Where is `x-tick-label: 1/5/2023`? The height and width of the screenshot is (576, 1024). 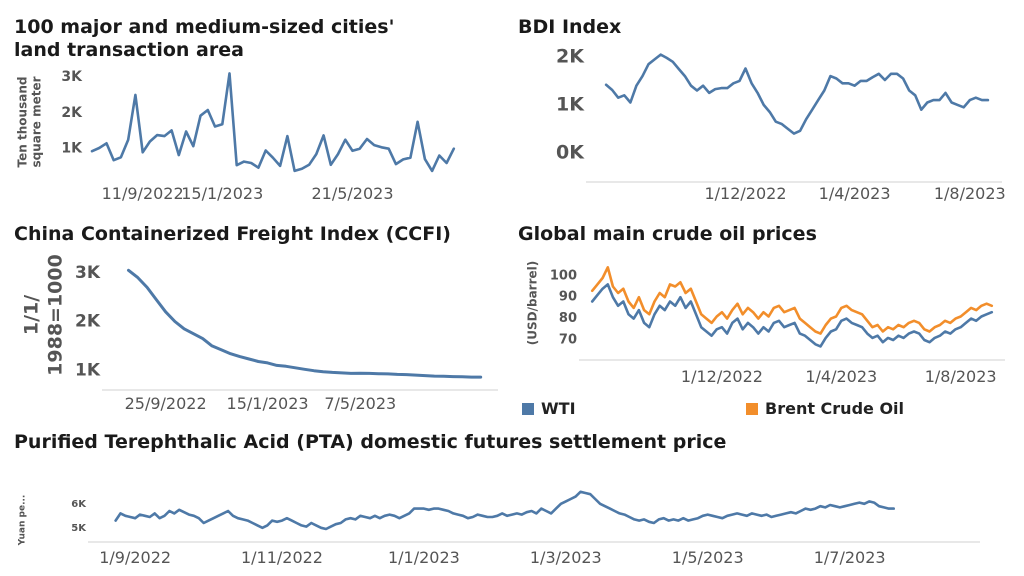
x-tick-label: 1/5/2023 is located at coordinates (708, 557).